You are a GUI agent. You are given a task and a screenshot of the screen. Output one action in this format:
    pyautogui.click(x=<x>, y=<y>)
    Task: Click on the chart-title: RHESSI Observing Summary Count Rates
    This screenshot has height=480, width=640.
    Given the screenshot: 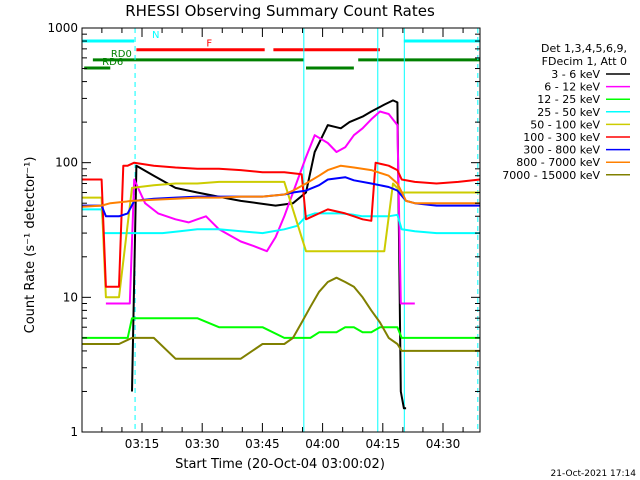 What is the action you would take?
    pyautogui.click(x=280, y=11)
    